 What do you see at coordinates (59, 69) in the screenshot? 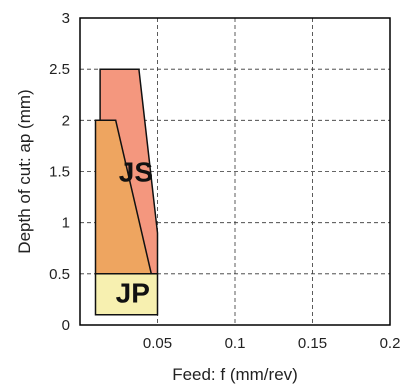
I see `y-tick-label: 2.5` at bounding box center [59, 69].